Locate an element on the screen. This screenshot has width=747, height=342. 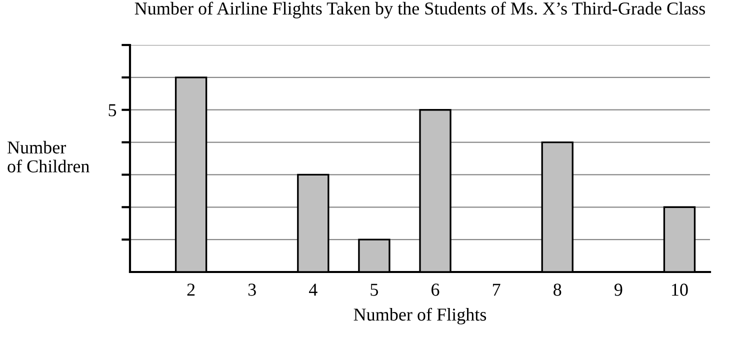
x-tick-label: 8 is located at coordinates (558, 290).